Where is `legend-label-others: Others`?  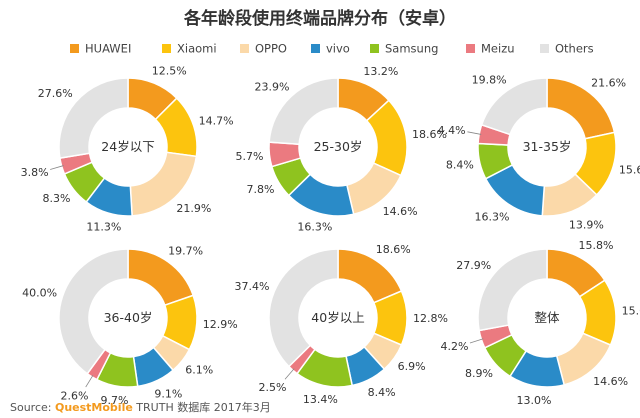 legend-label-others: Others is located at coordinates (574, 49).